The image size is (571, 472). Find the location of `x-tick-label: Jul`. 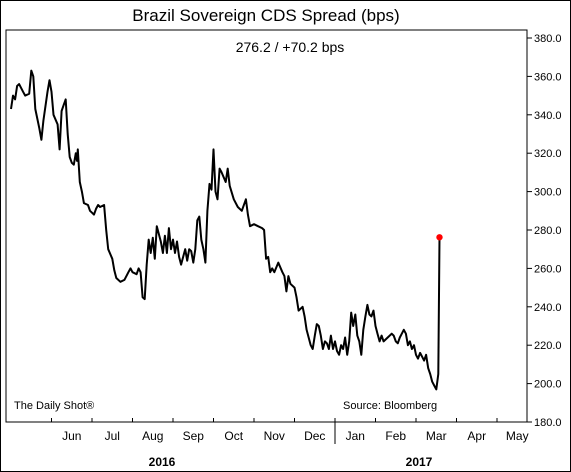

x-tick-label: Jul is located at coordinates (112, 436).